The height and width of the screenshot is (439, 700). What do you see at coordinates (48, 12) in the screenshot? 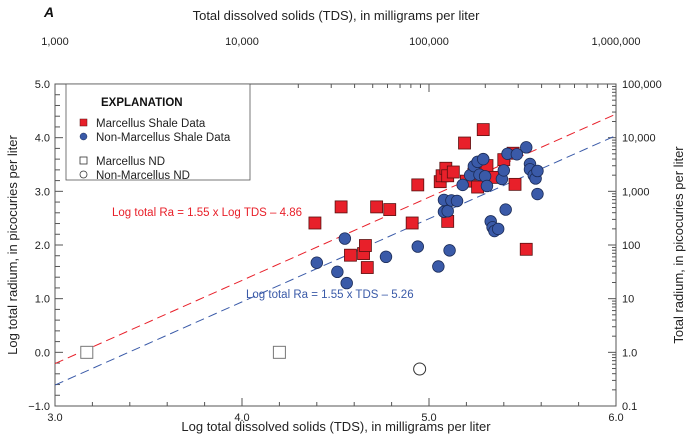
I see `panel-label: A` at bounding box center [48, 12].